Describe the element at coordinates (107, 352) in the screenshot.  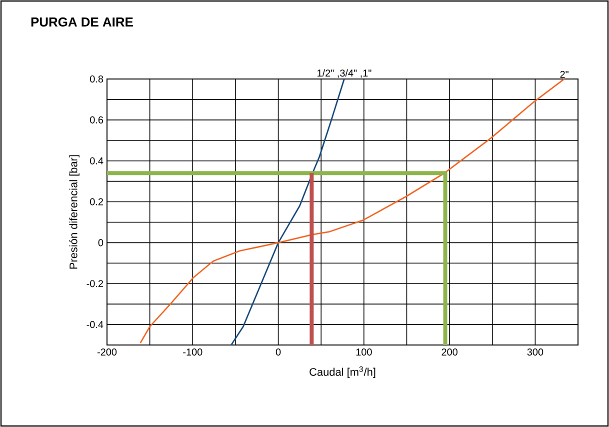
I see `x-tick-label: -200` at that location.